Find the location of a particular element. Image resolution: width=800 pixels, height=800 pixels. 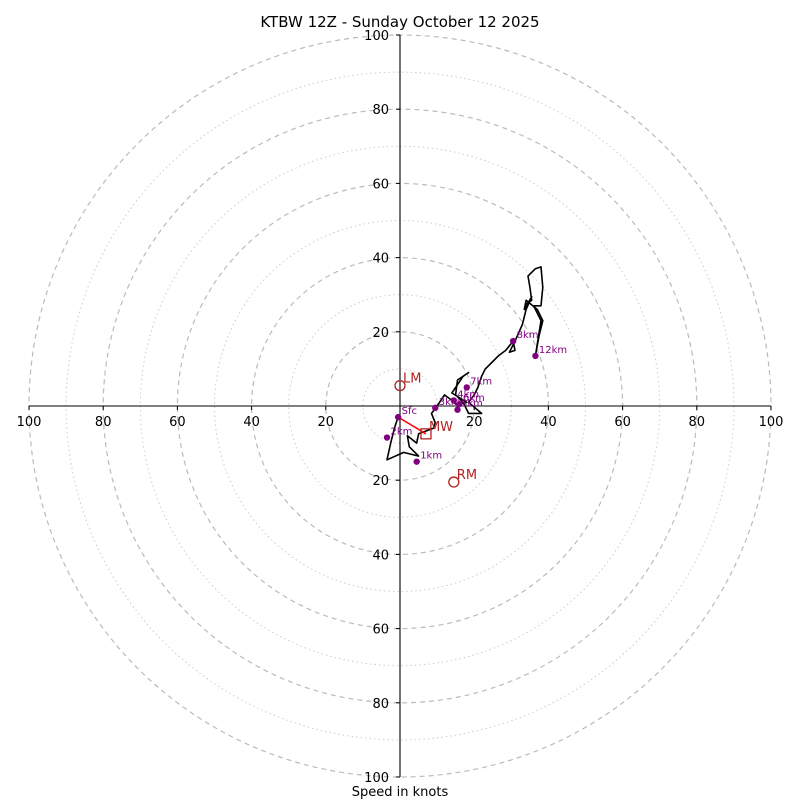

chart-title: KTBW 12Z - Sunday October 12 2025 is located at coordinates (399, 22).